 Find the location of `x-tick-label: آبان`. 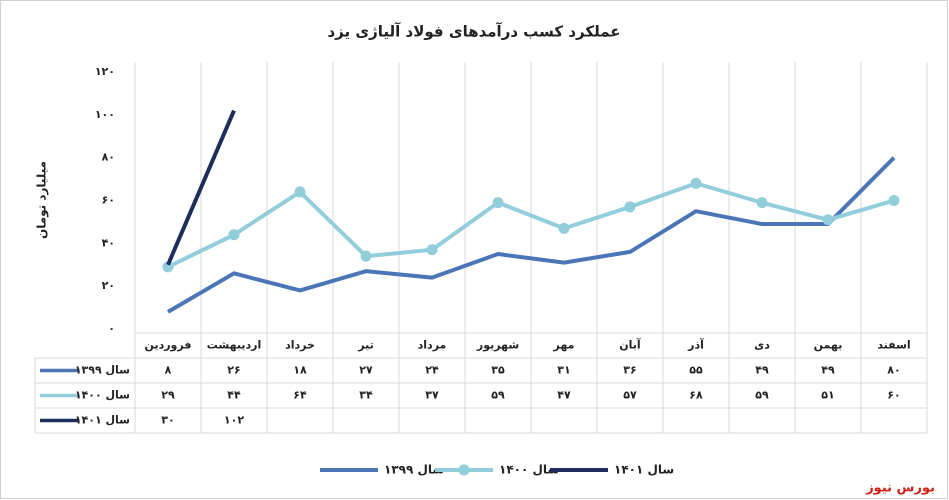

x-tick-label: آبان is located at coordinates (630, 345).